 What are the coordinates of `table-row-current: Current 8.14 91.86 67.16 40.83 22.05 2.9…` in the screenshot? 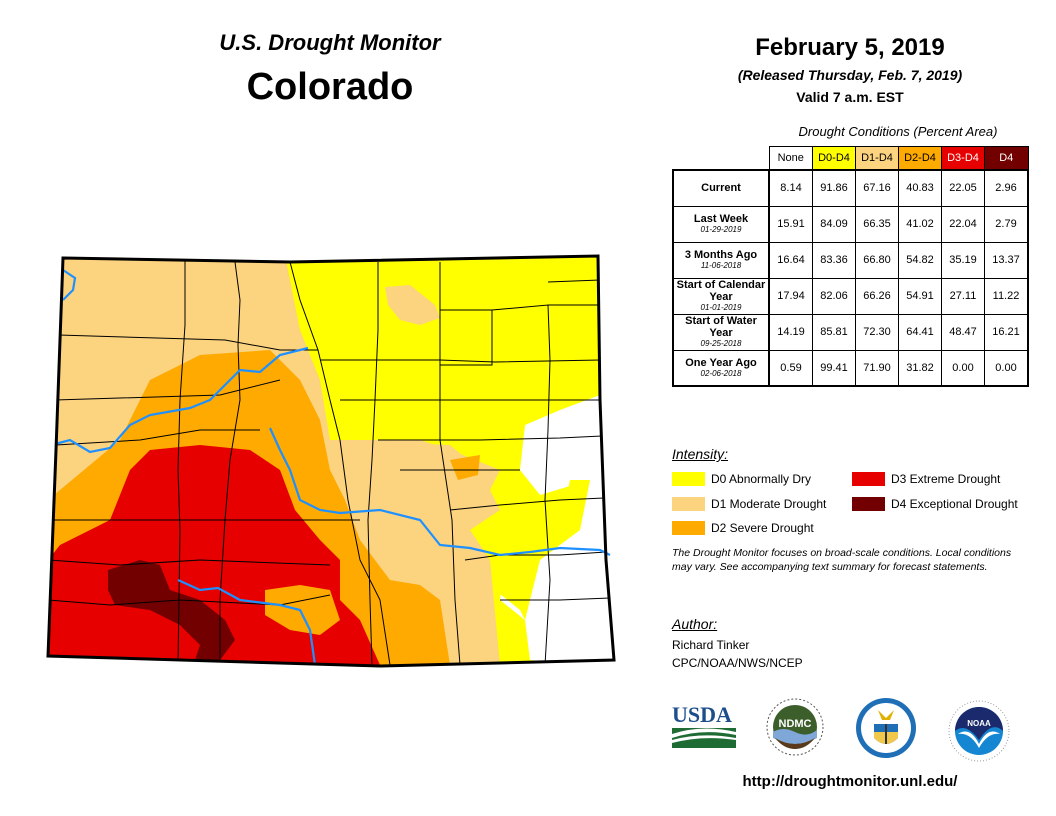 It's located at (850, 188).